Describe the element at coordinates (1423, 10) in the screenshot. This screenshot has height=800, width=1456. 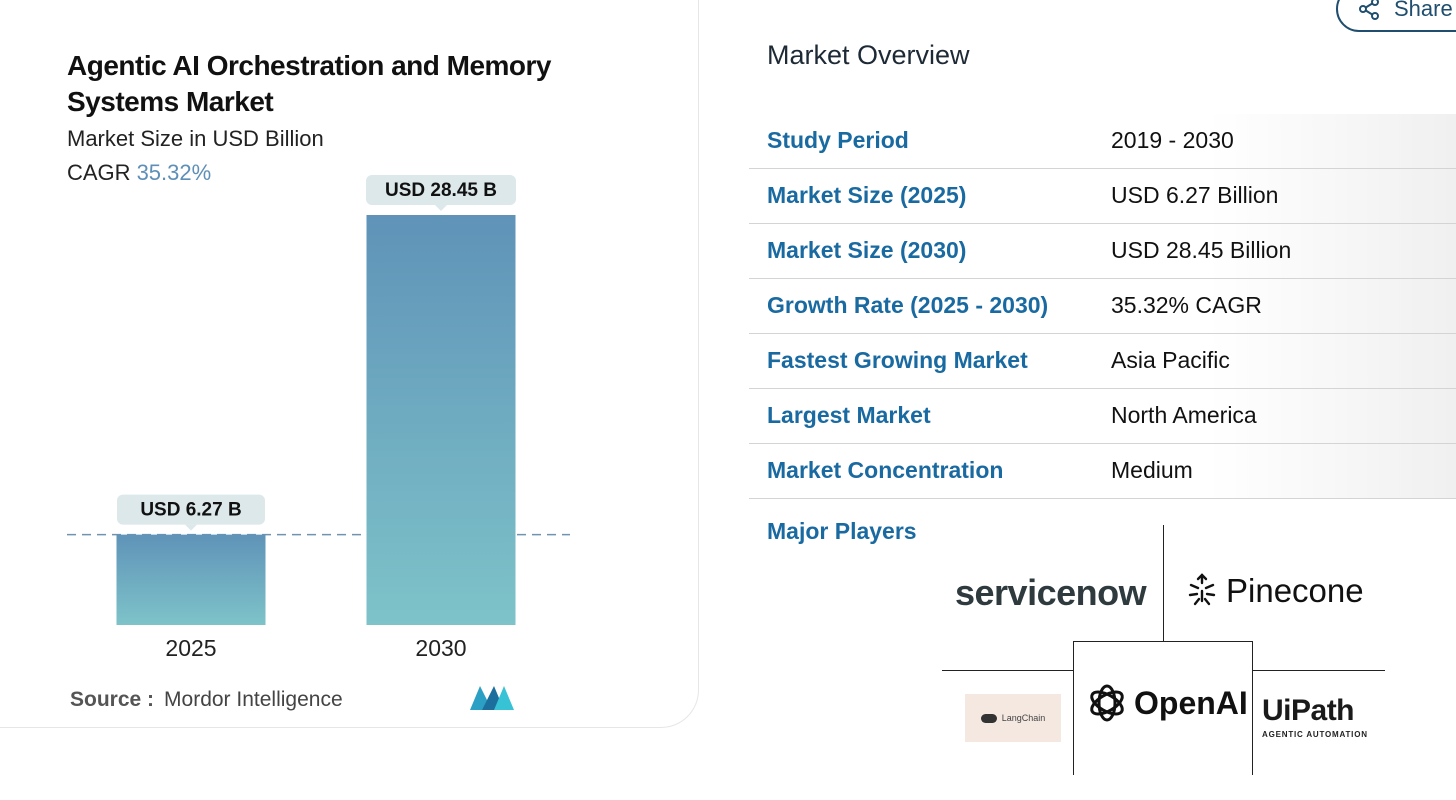
I see `share-label: Share` at that location.